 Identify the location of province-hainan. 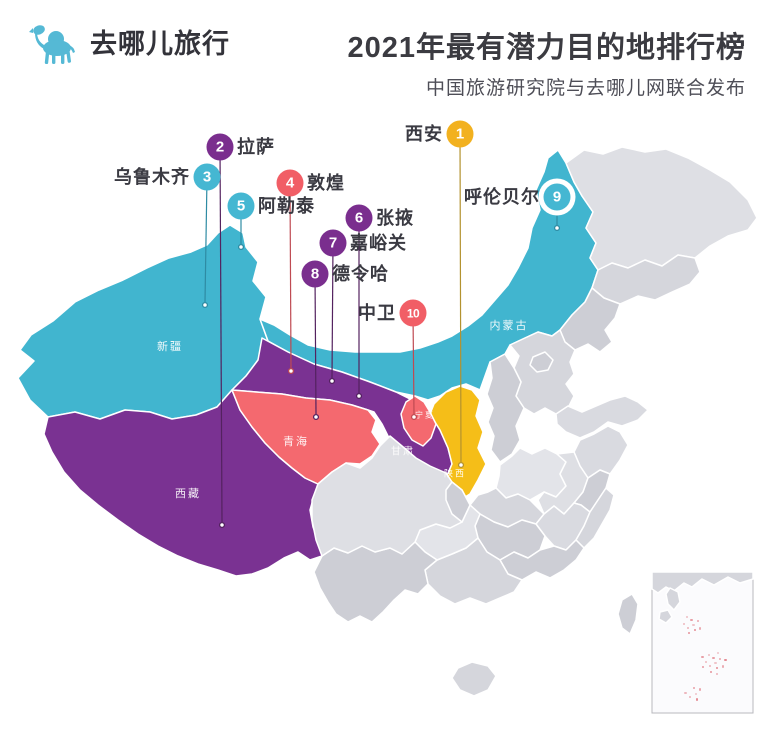
(474, 679).